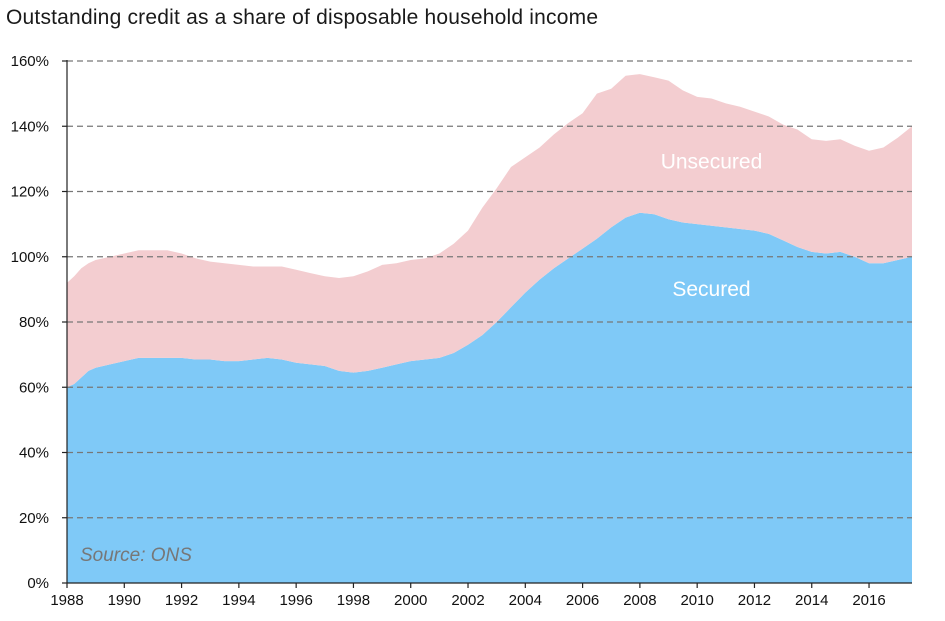 This screenshot has width=945, height=621. Describe the element at coordinates (712, 162) in the screenshot. I see `series-label-unsecured: Unsecured` at that location.